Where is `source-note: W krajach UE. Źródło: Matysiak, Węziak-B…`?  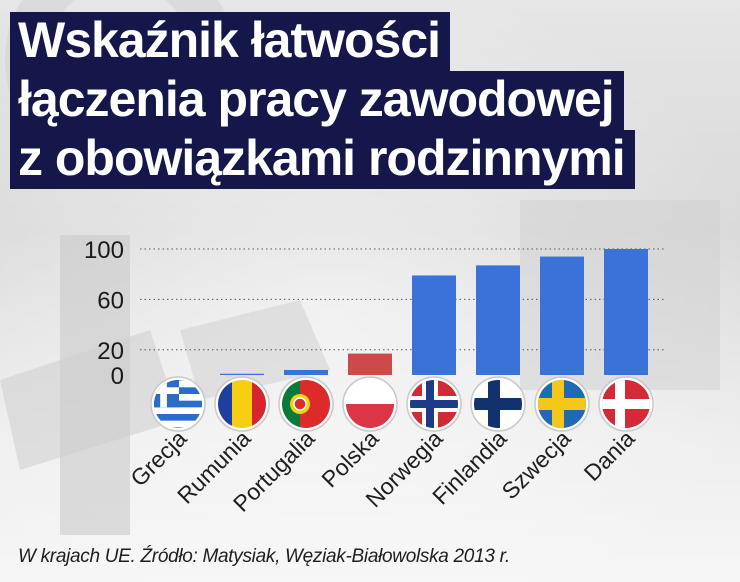 source-note: W krajach UE. Źródło: Matysiak, Węziak-B… is located at coordinates (264, 556).